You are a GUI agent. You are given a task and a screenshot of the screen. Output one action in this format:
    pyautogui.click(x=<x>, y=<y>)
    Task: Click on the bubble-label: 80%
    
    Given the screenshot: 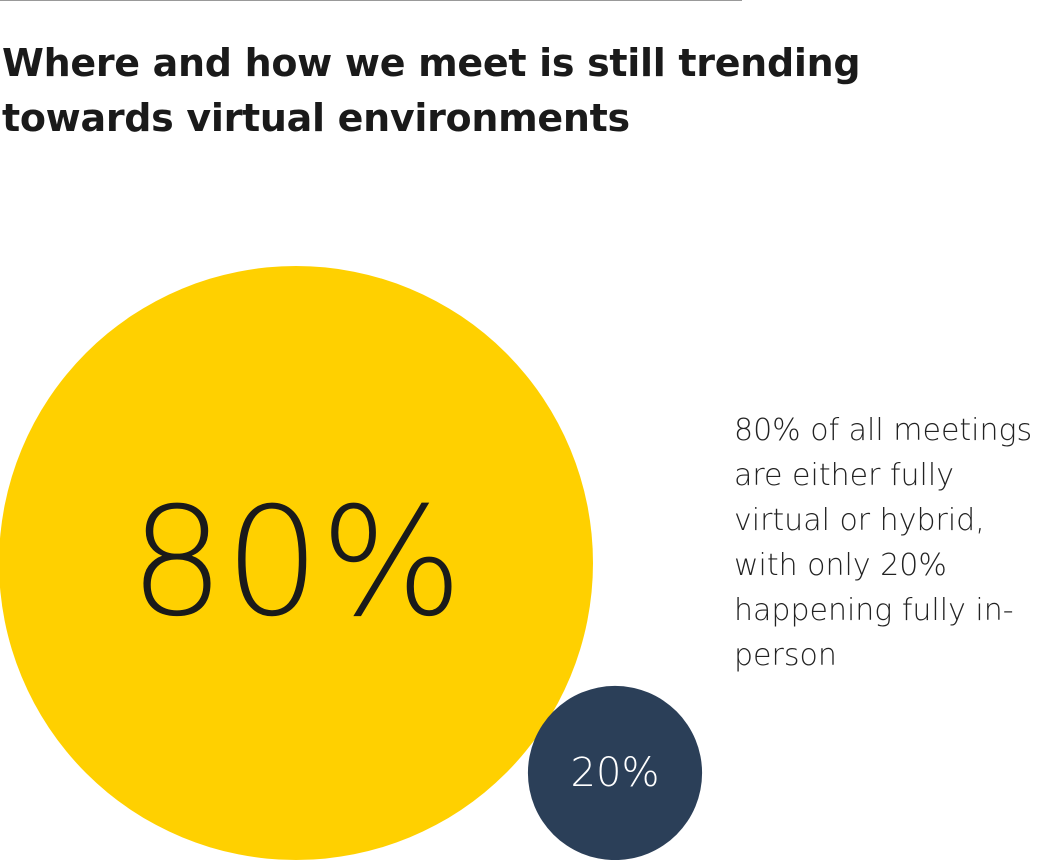 What is the action you would take?
    pyautogui.click(x=295, y=563)
    